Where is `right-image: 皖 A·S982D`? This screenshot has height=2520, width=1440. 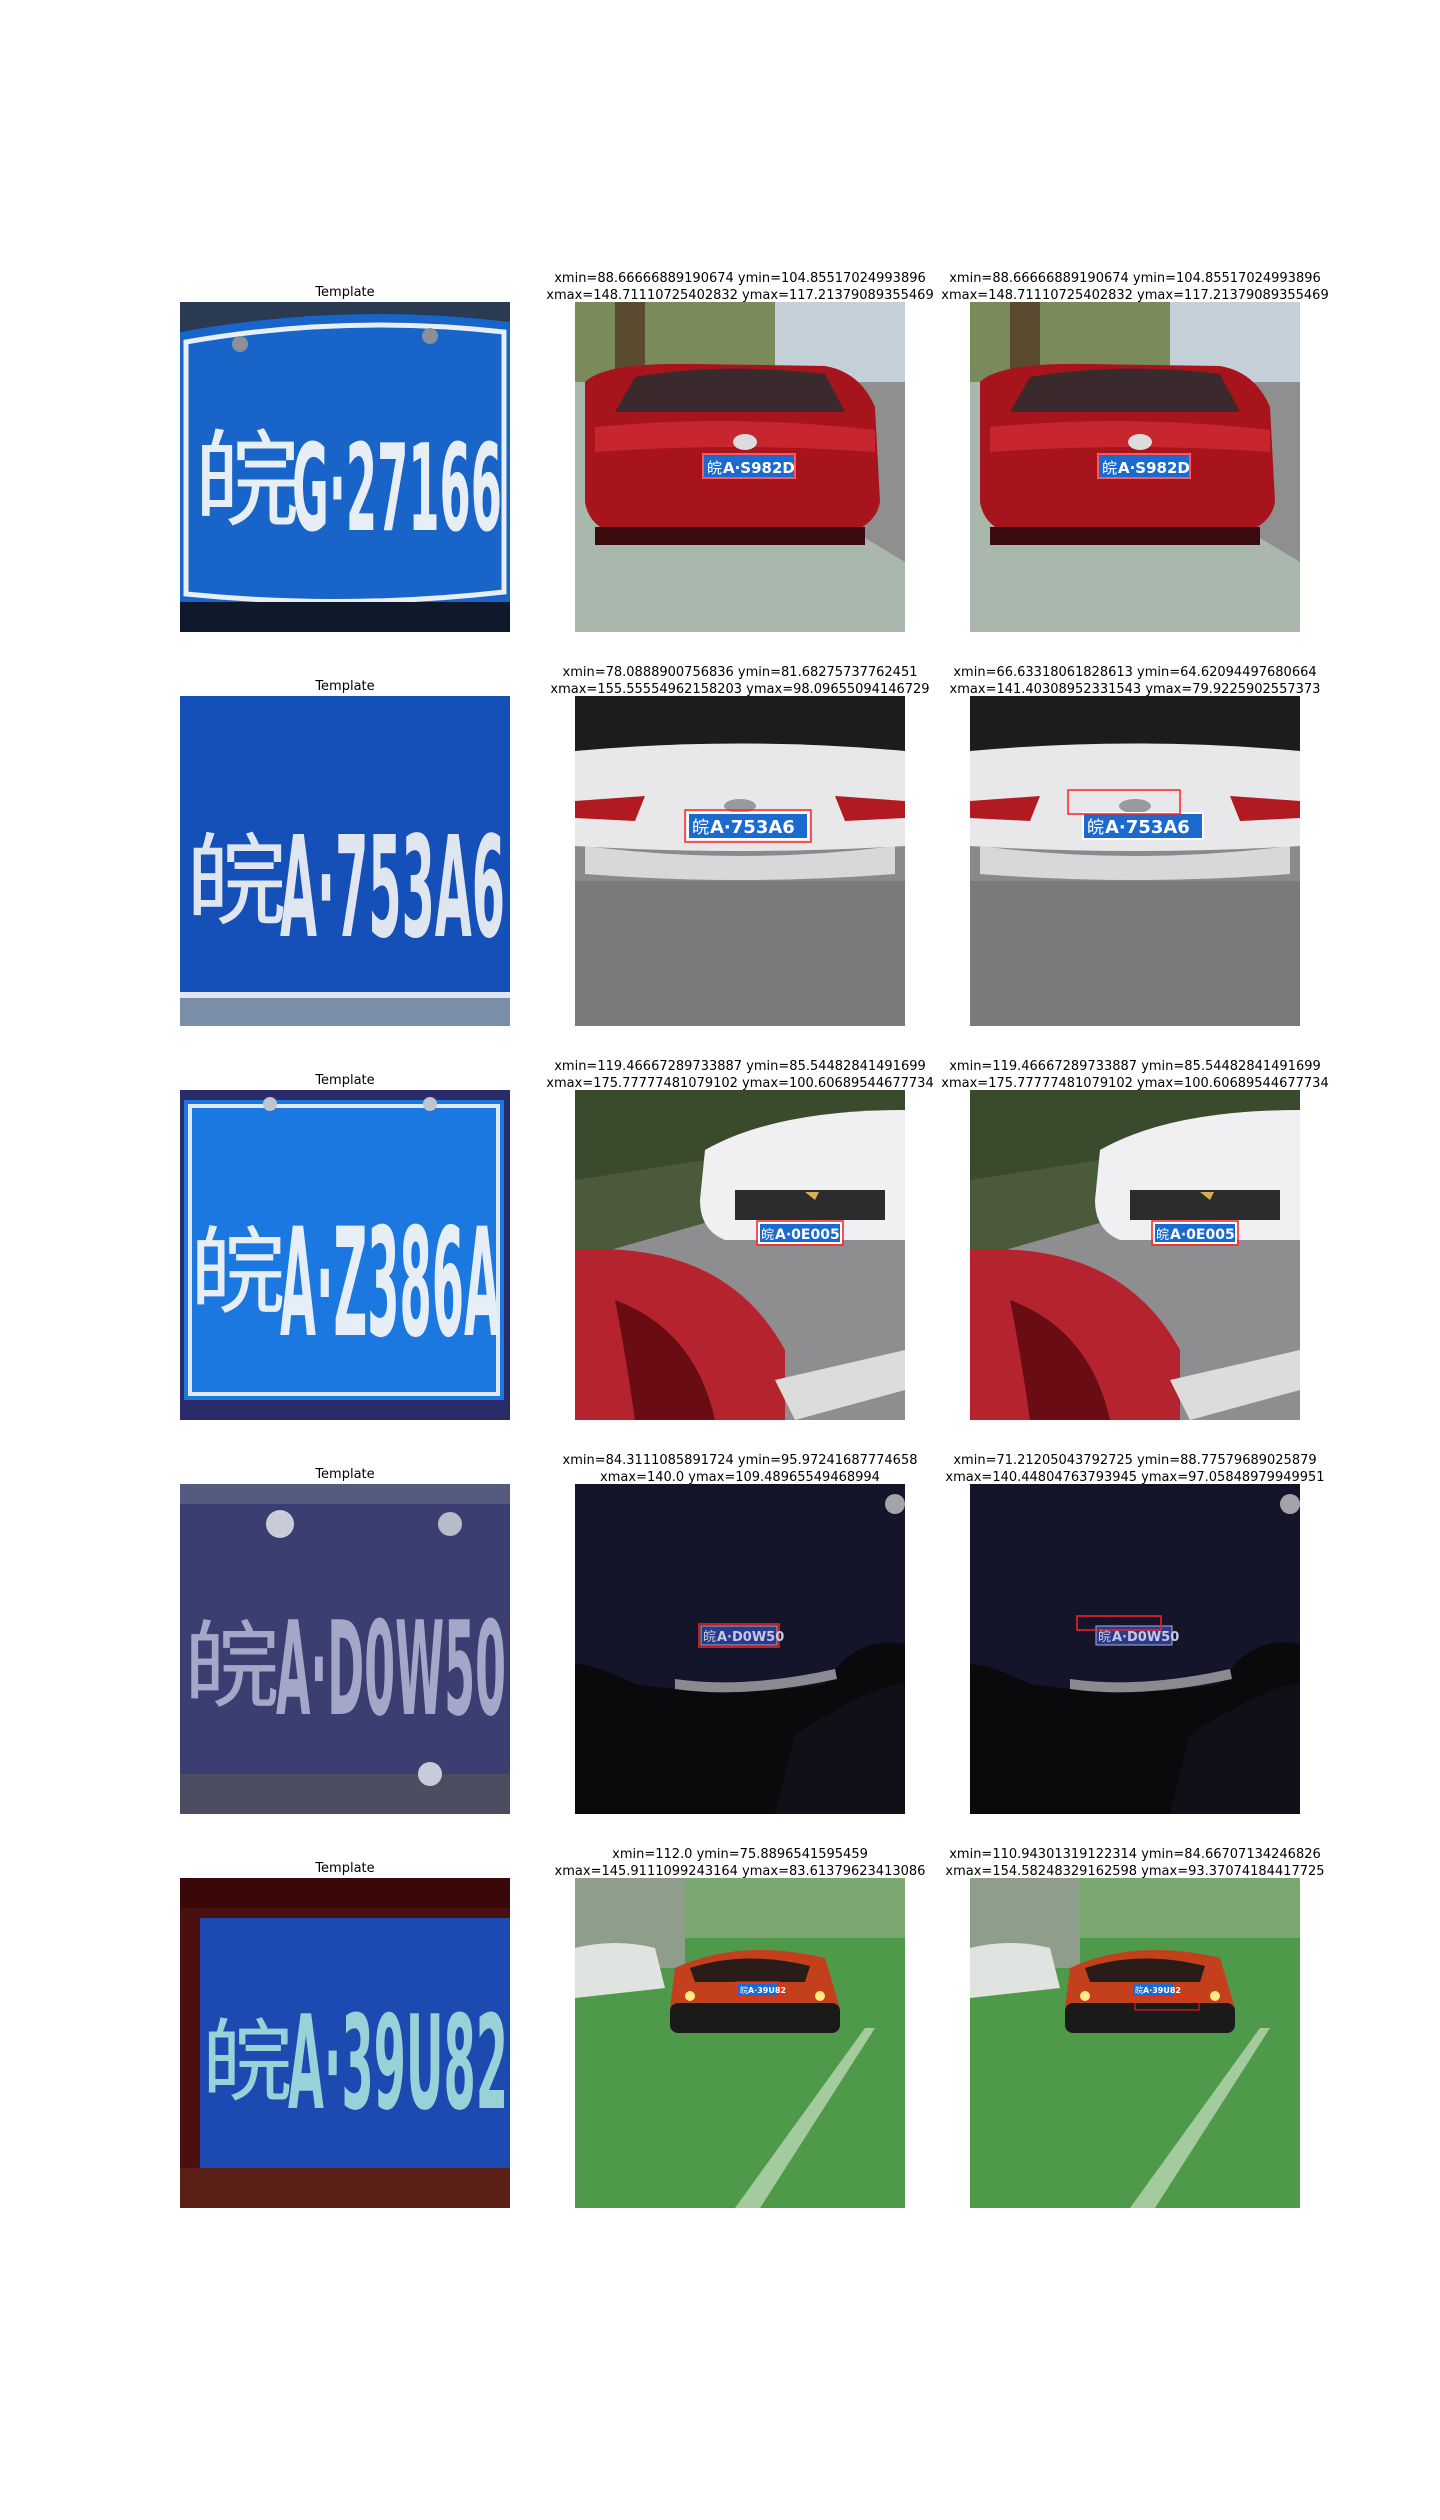
right-image: 皖 A·S982D is located at coordinates (1135, 467).